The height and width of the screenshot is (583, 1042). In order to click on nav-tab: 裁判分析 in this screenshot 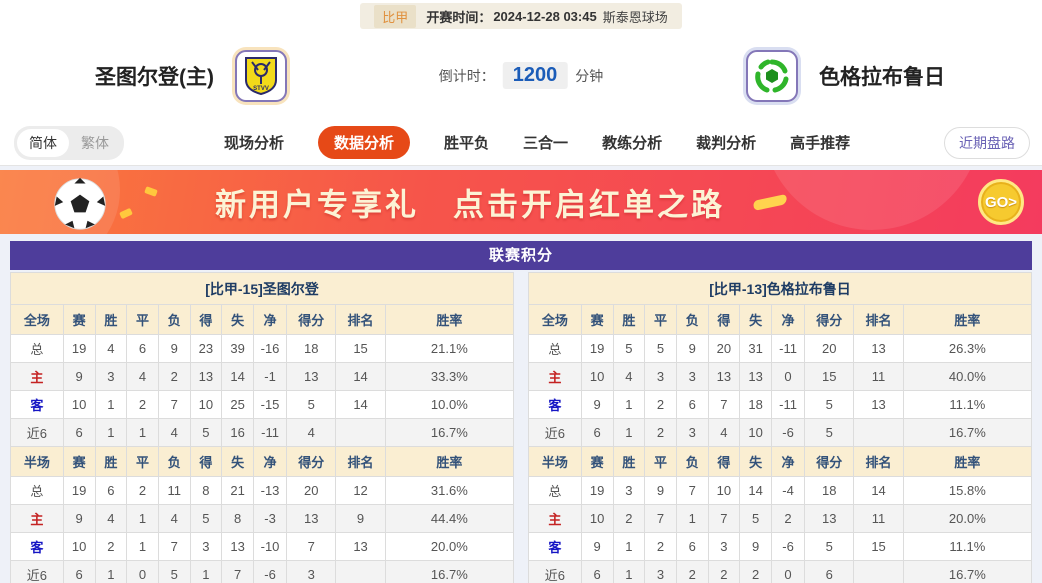, I will do `click(726, 143)`.